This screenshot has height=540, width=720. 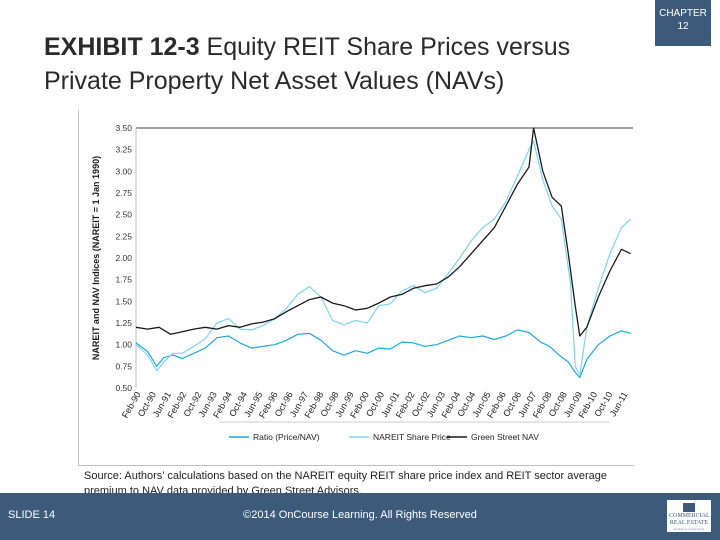 What do you see at coordinates (505, 437) in the screenshot?
I see `legend-label-nav: Green Street NAV` at bounding box center [505, 437].